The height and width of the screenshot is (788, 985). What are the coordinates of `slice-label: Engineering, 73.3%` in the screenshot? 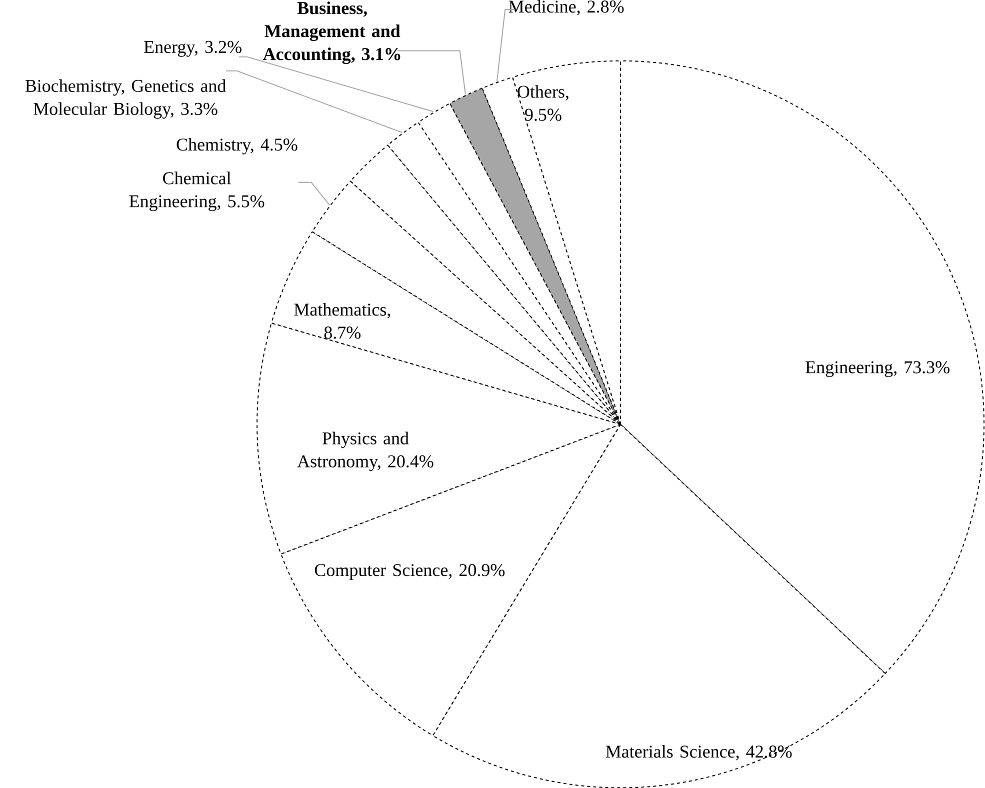 It's located at (878, 369).